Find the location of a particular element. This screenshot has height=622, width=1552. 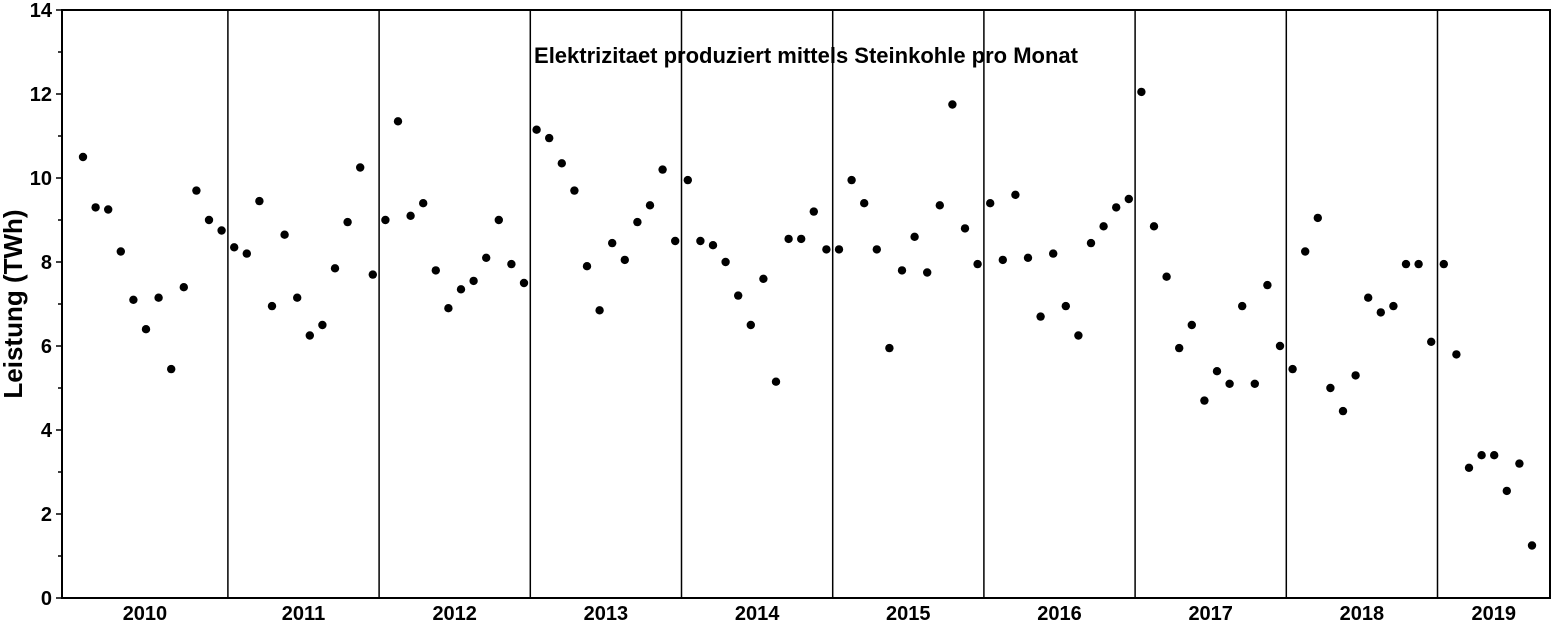

y-tick-label: 8 is located at coordinates (46, 263).